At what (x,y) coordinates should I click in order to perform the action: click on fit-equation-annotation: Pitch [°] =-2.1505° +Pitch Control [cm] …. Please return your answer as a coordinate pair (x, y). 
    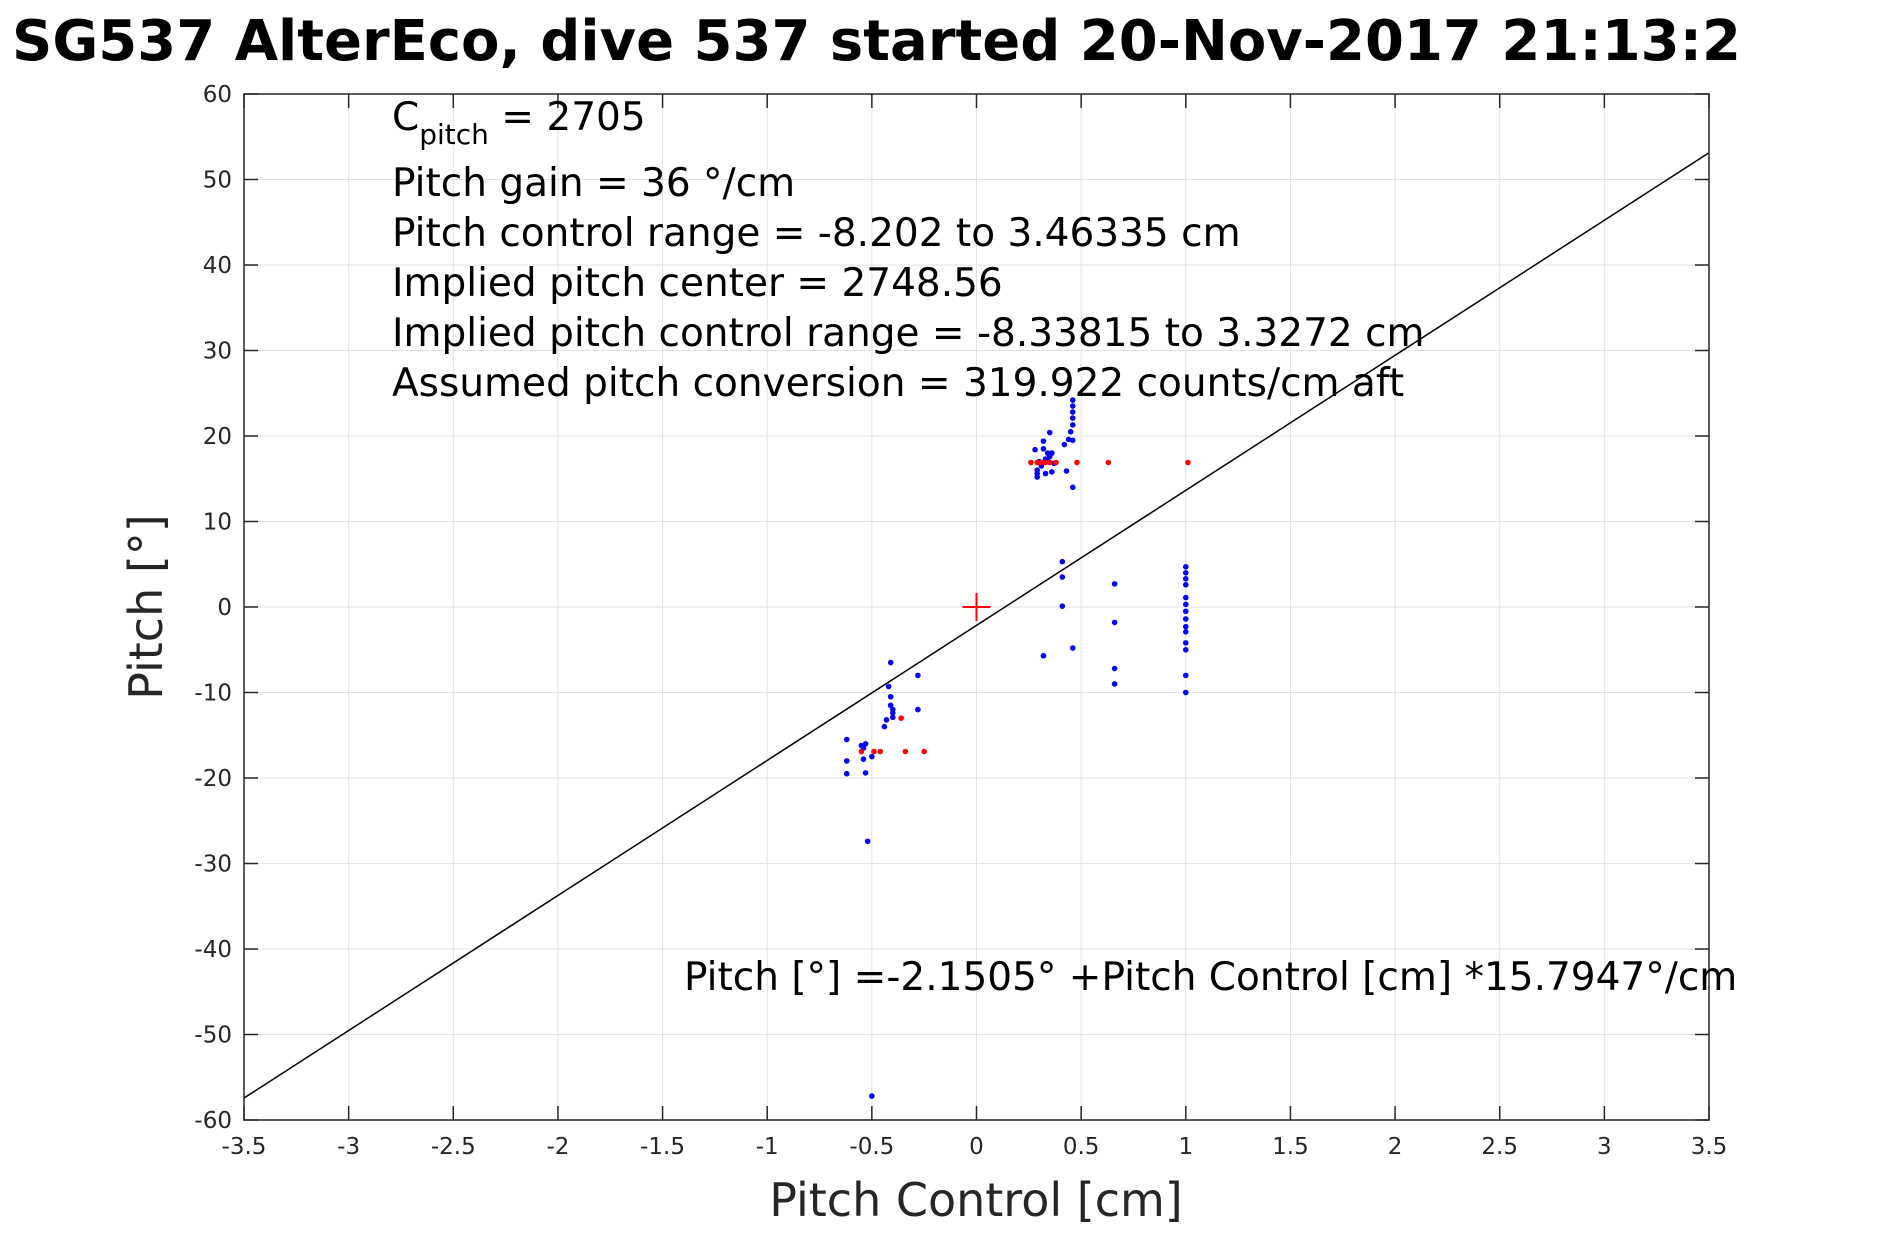
    Looking at the image, I should click on (1210, 977).